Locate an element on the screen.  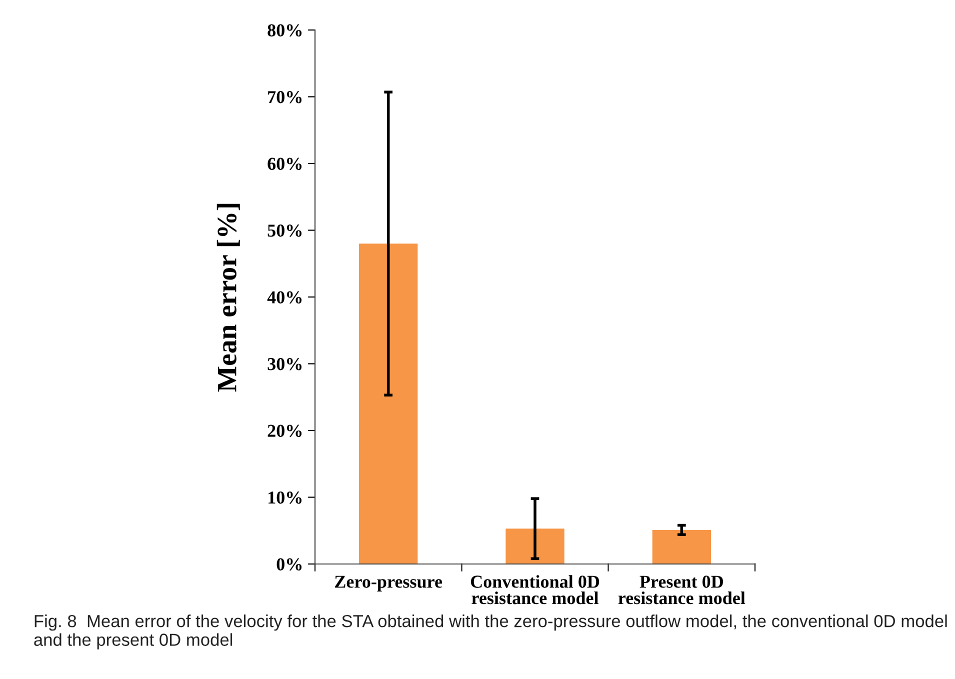
y-tick-label: 70% is located at coordinates (285, 97).